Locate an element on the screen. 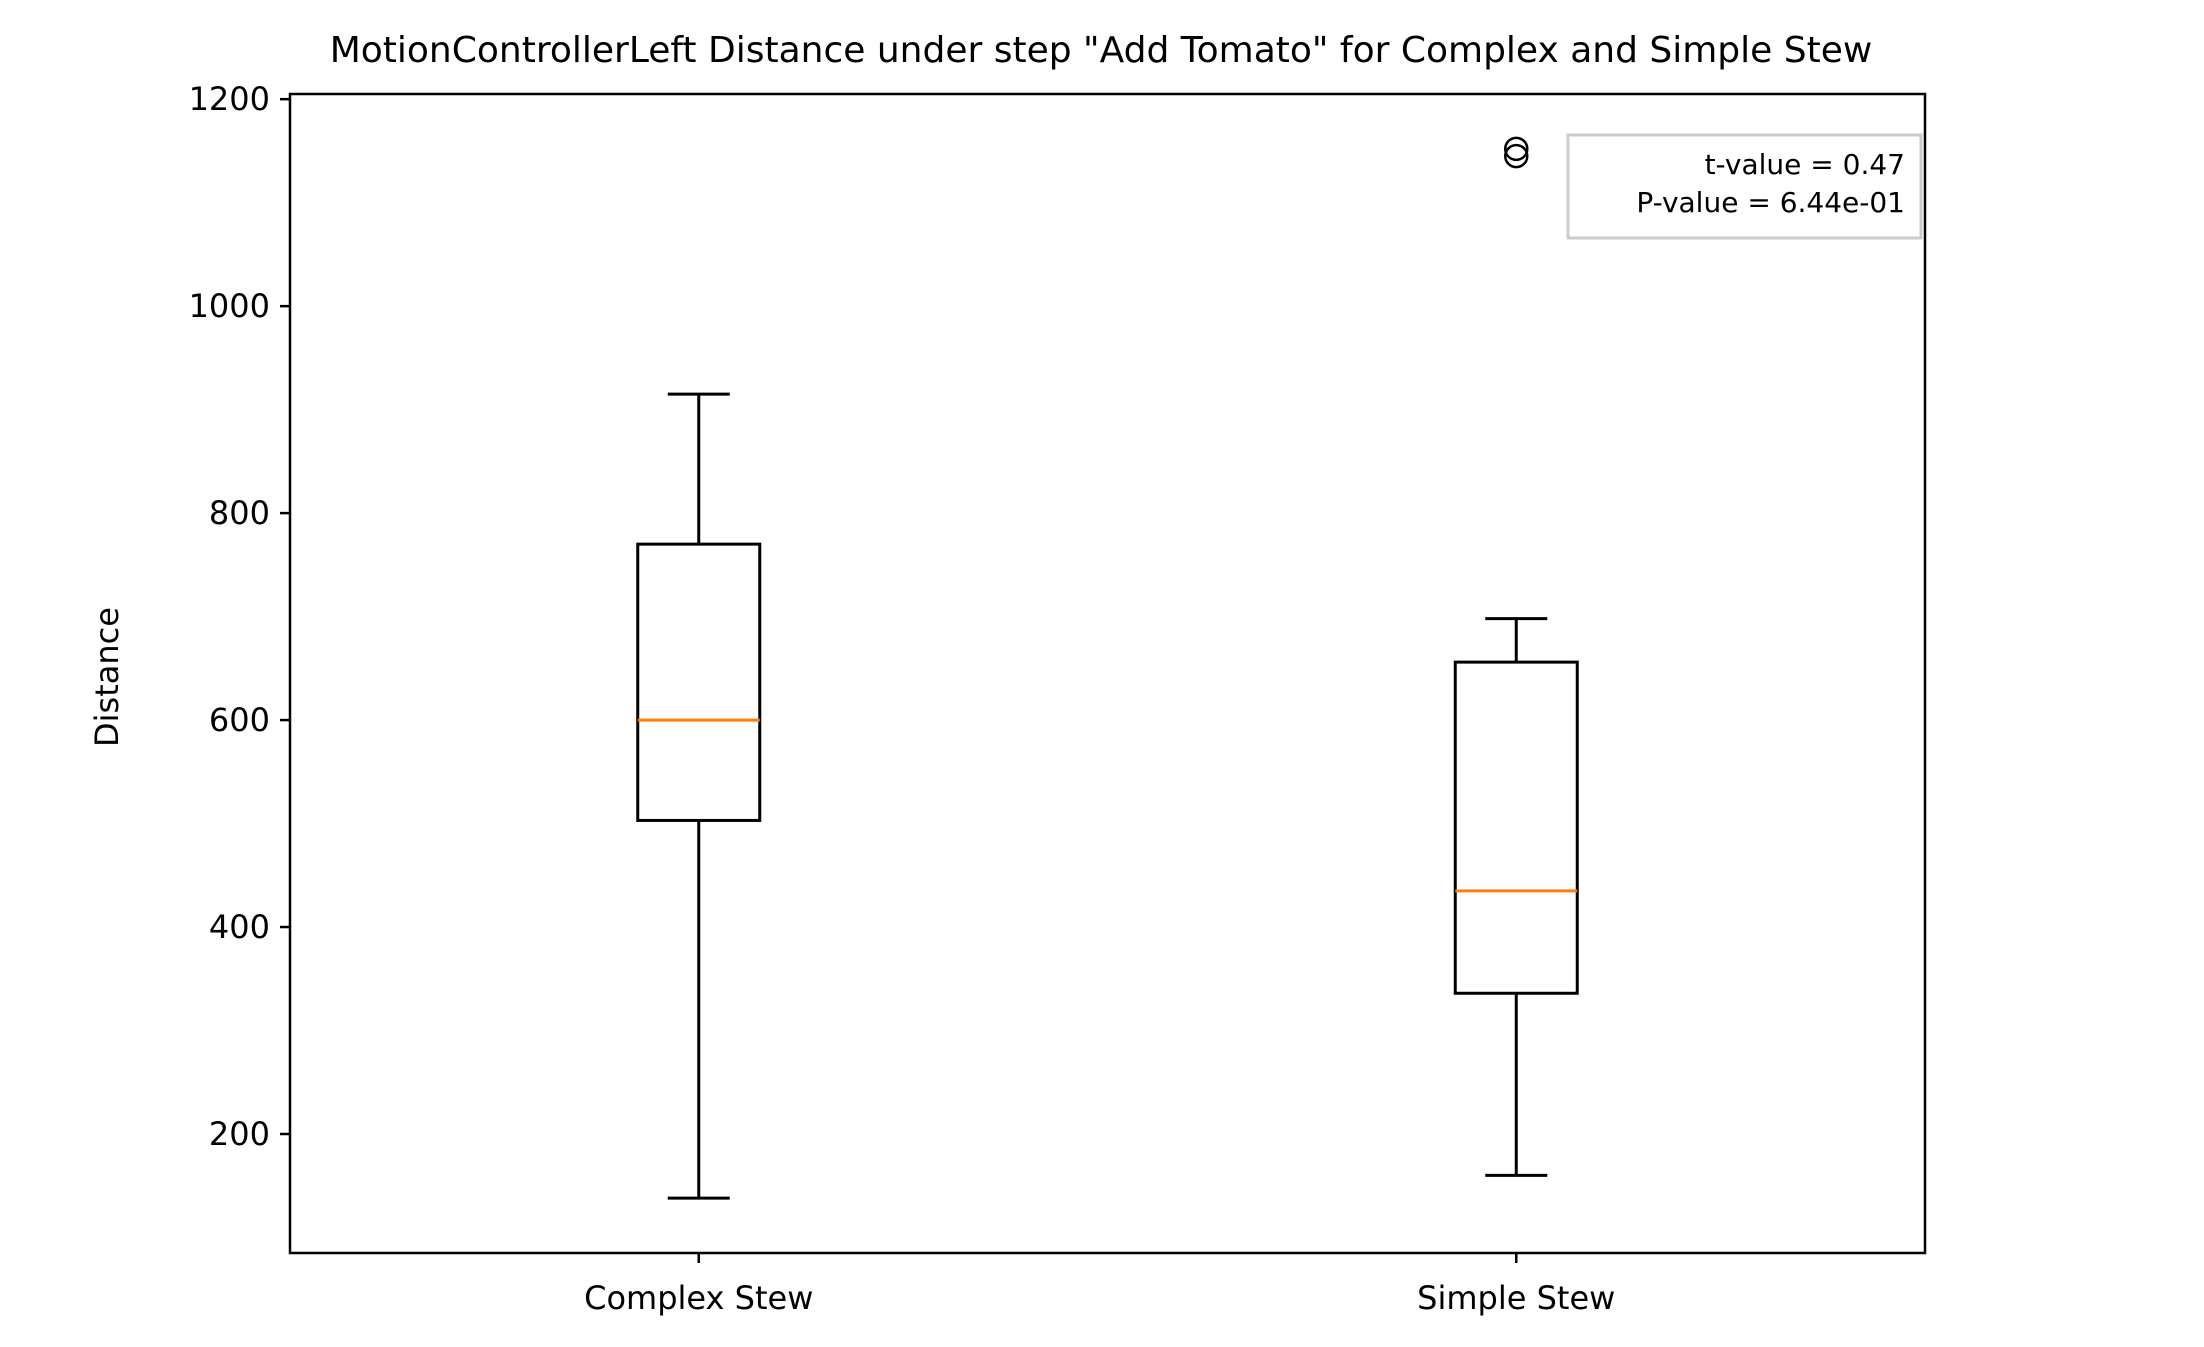  box-simple-stew is located at coordinates (1516, 827).